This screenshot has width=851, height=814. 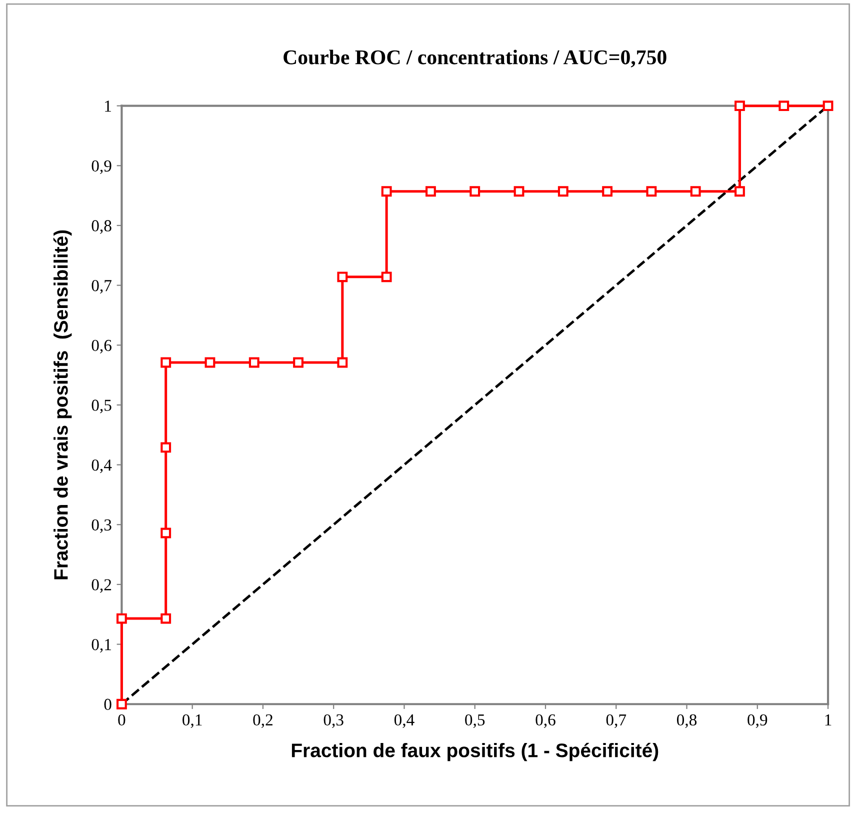 I want to click on y-tick-label: 0,6, so click(x=102, y=347).